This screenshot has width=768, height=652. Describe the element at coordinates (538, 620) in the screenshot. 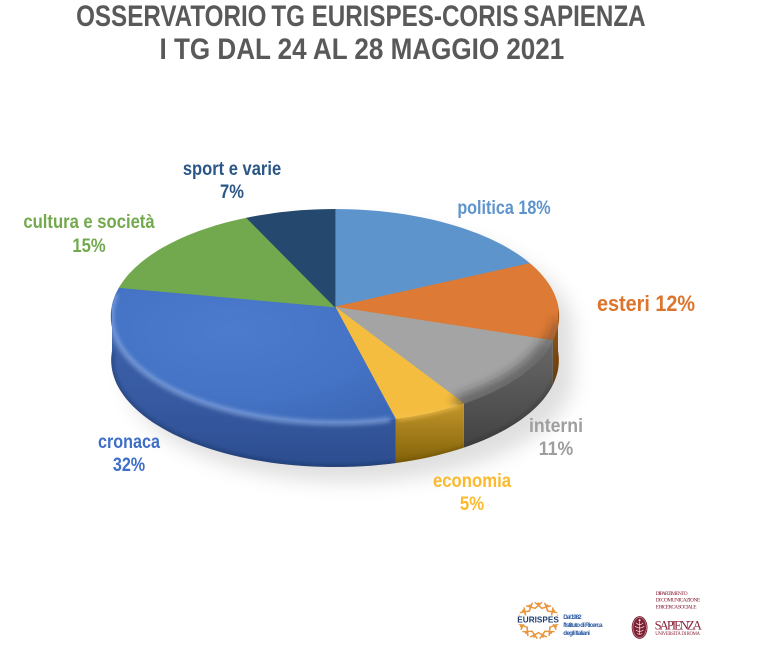

I see `svg-text: EURISPES` at that location.